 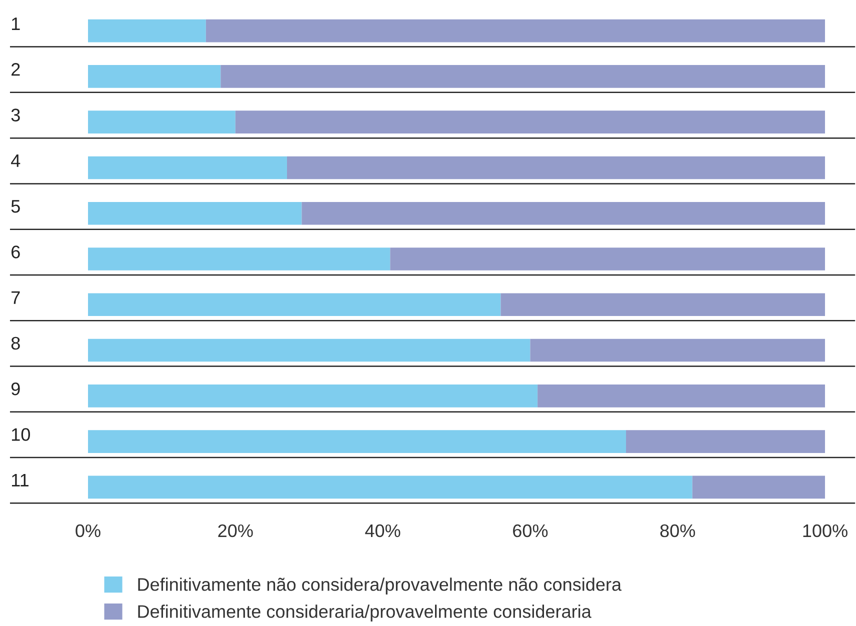 What do you see at coordinates (365, 613) in the screenshot?
I see `legend-label: Definitivamente consideraria/provavelmente consideraria` at bounding box center [365, 613].